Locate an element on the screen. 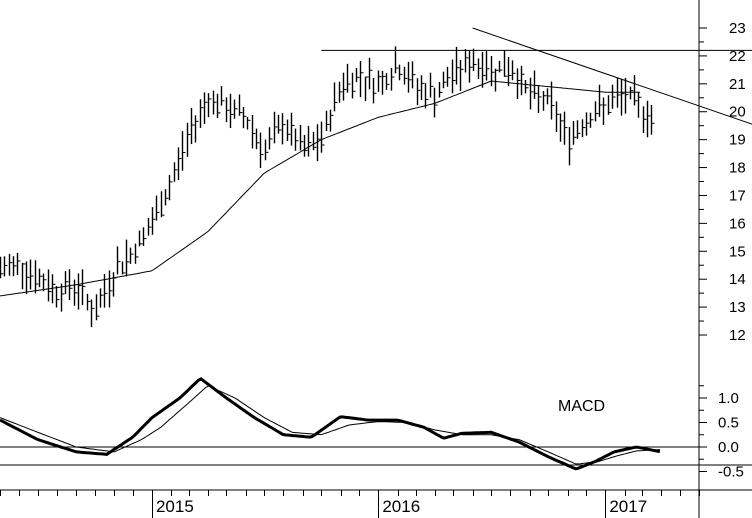  price-tick-label: 22 is located at coordinates (737, 56).